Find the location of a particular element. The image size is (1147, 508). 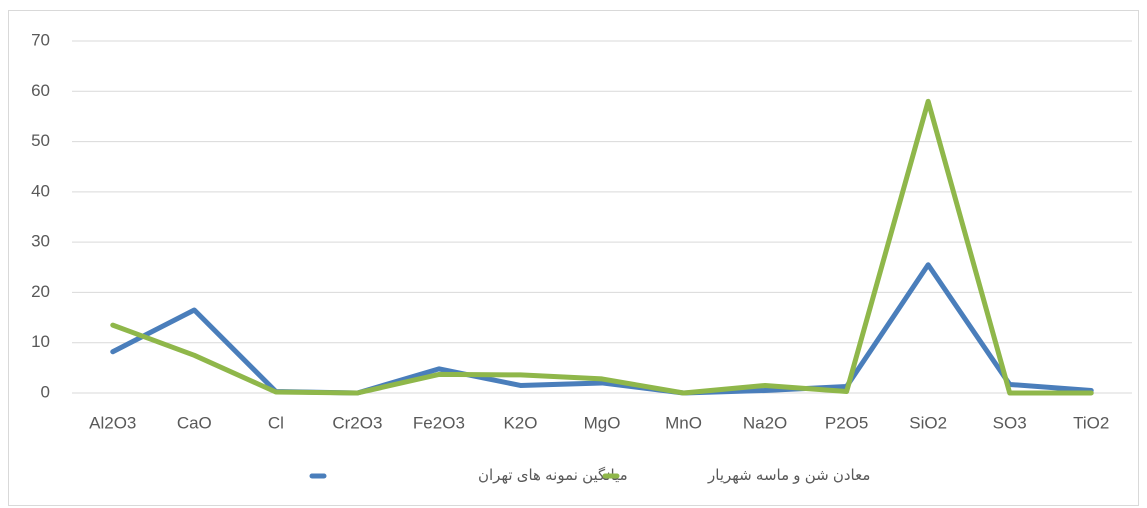

x-tick-label: Al2O3 is located at coordinates (112, 422).